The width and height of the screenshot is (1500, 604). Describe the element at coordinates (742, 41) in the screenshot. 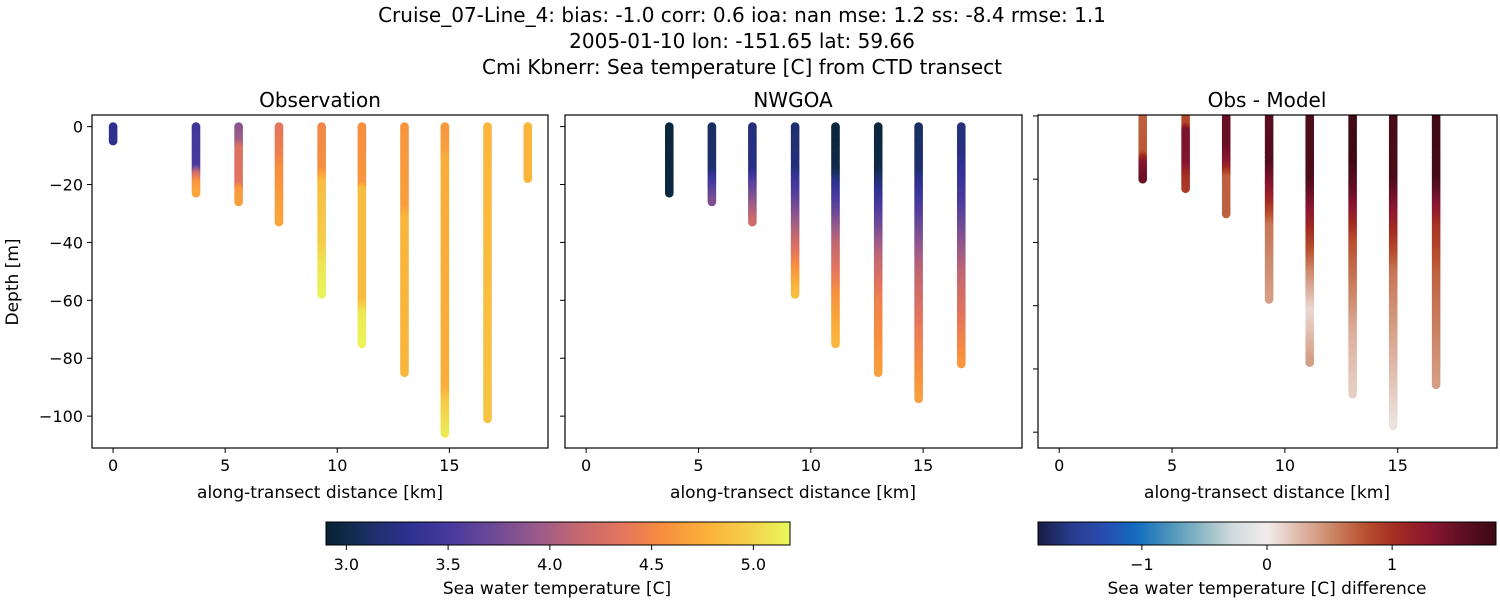

I see `figure-title-line-2: 2005-01-10 lon: -151.65 lat: 59.66` at that location.